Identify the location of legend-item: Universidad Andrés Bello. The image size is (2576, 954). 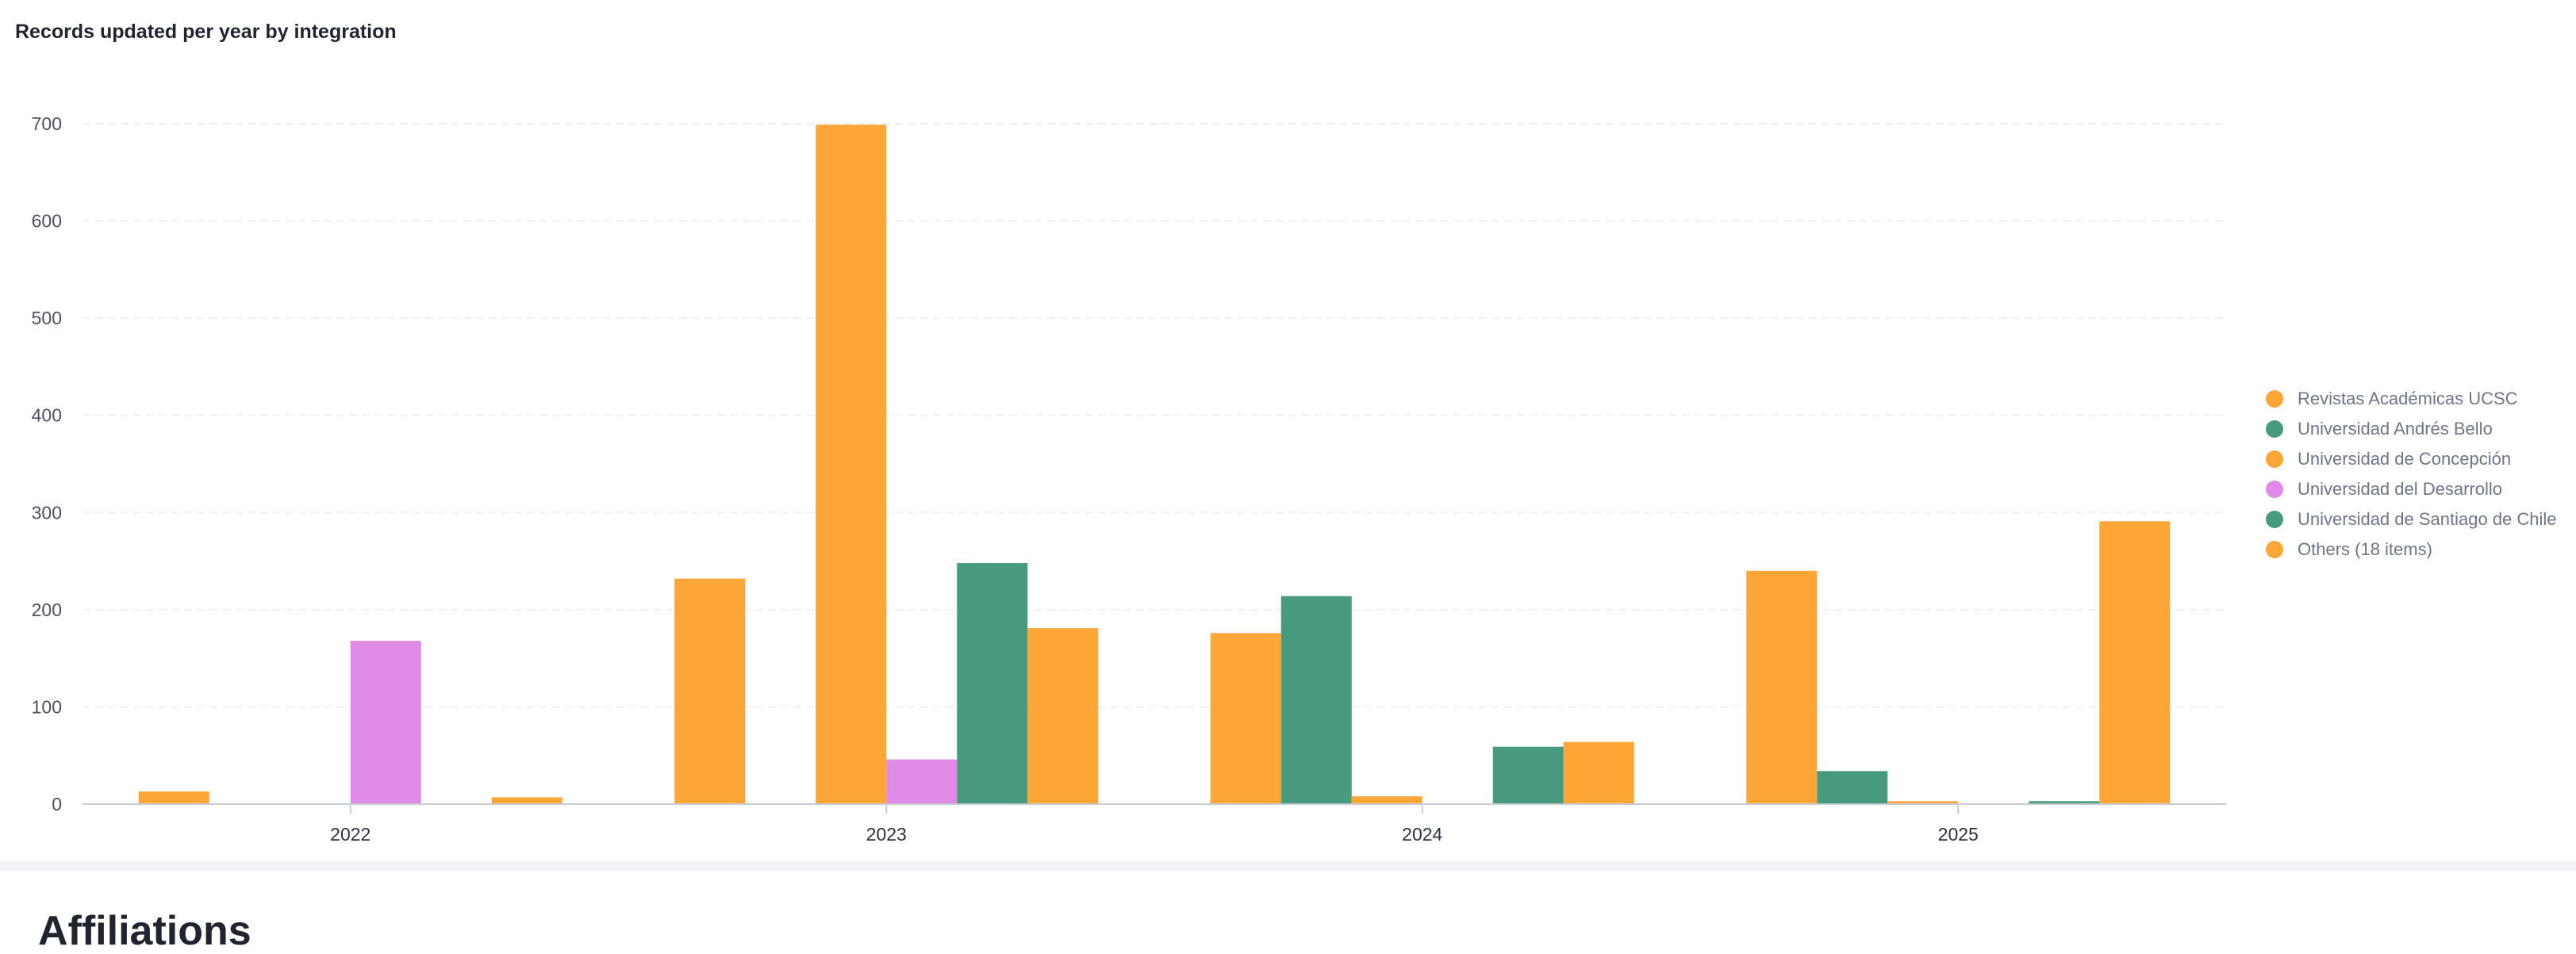
(2421, 429).